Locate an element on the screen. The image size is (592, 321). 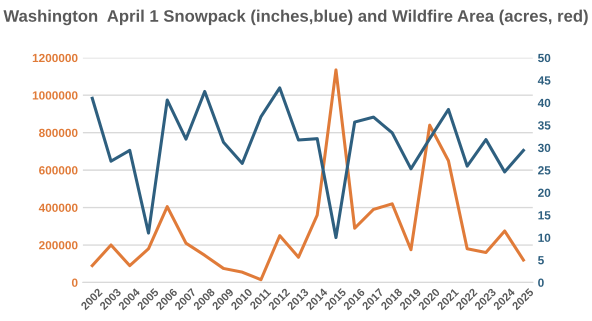
y2-tick-label: 5 is located at coordinates (541, 260).